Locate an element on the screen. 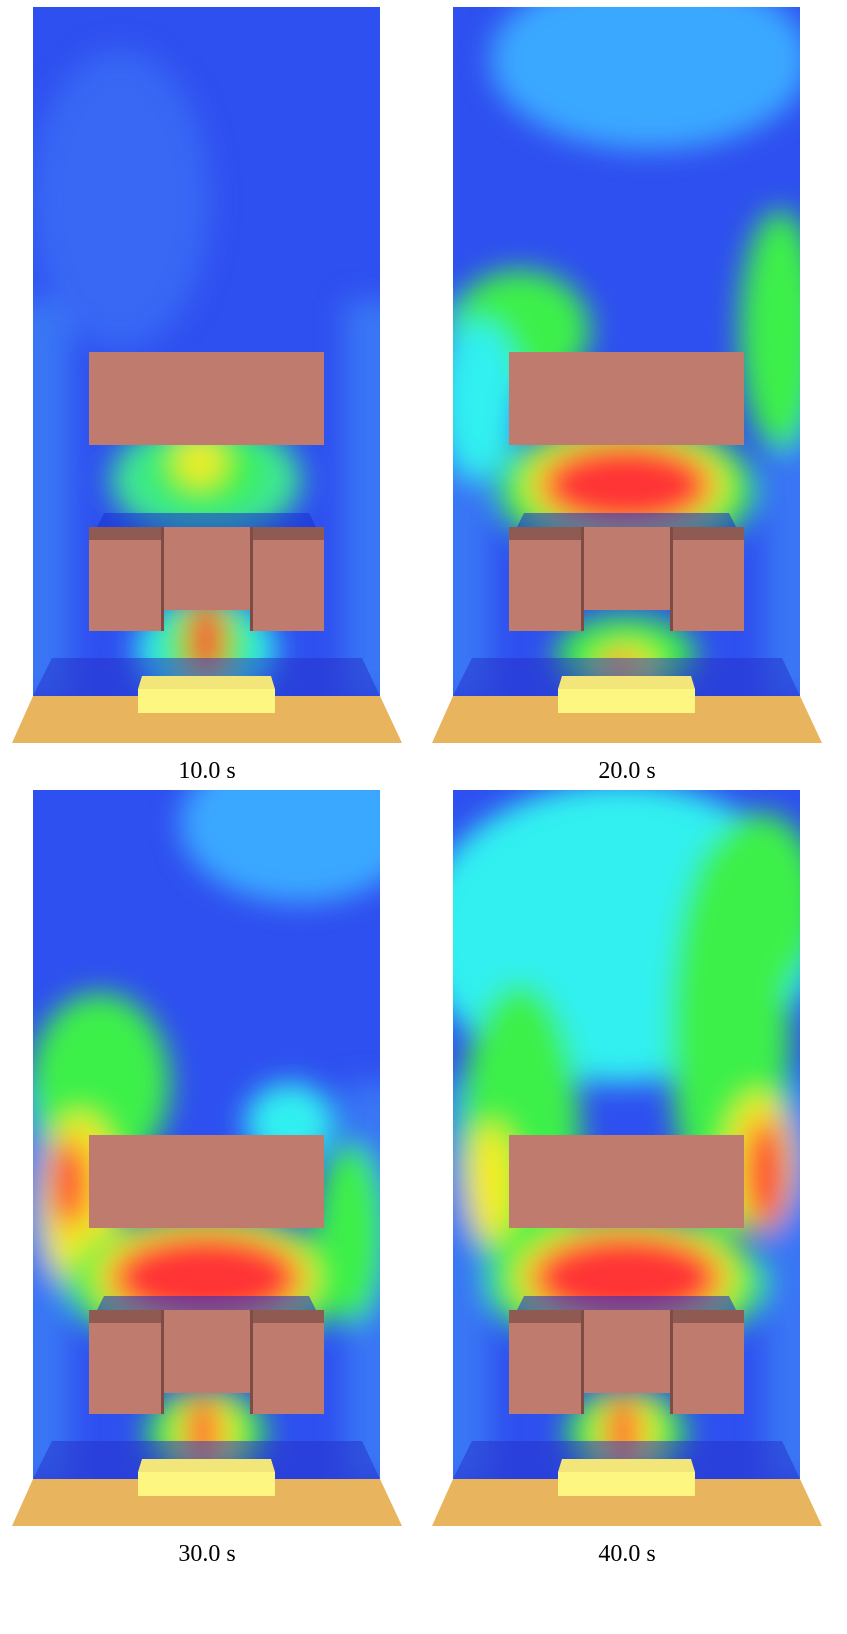 The image size is (847, 1634). caption: 40.0 s is located at coordinates (626, 1554).